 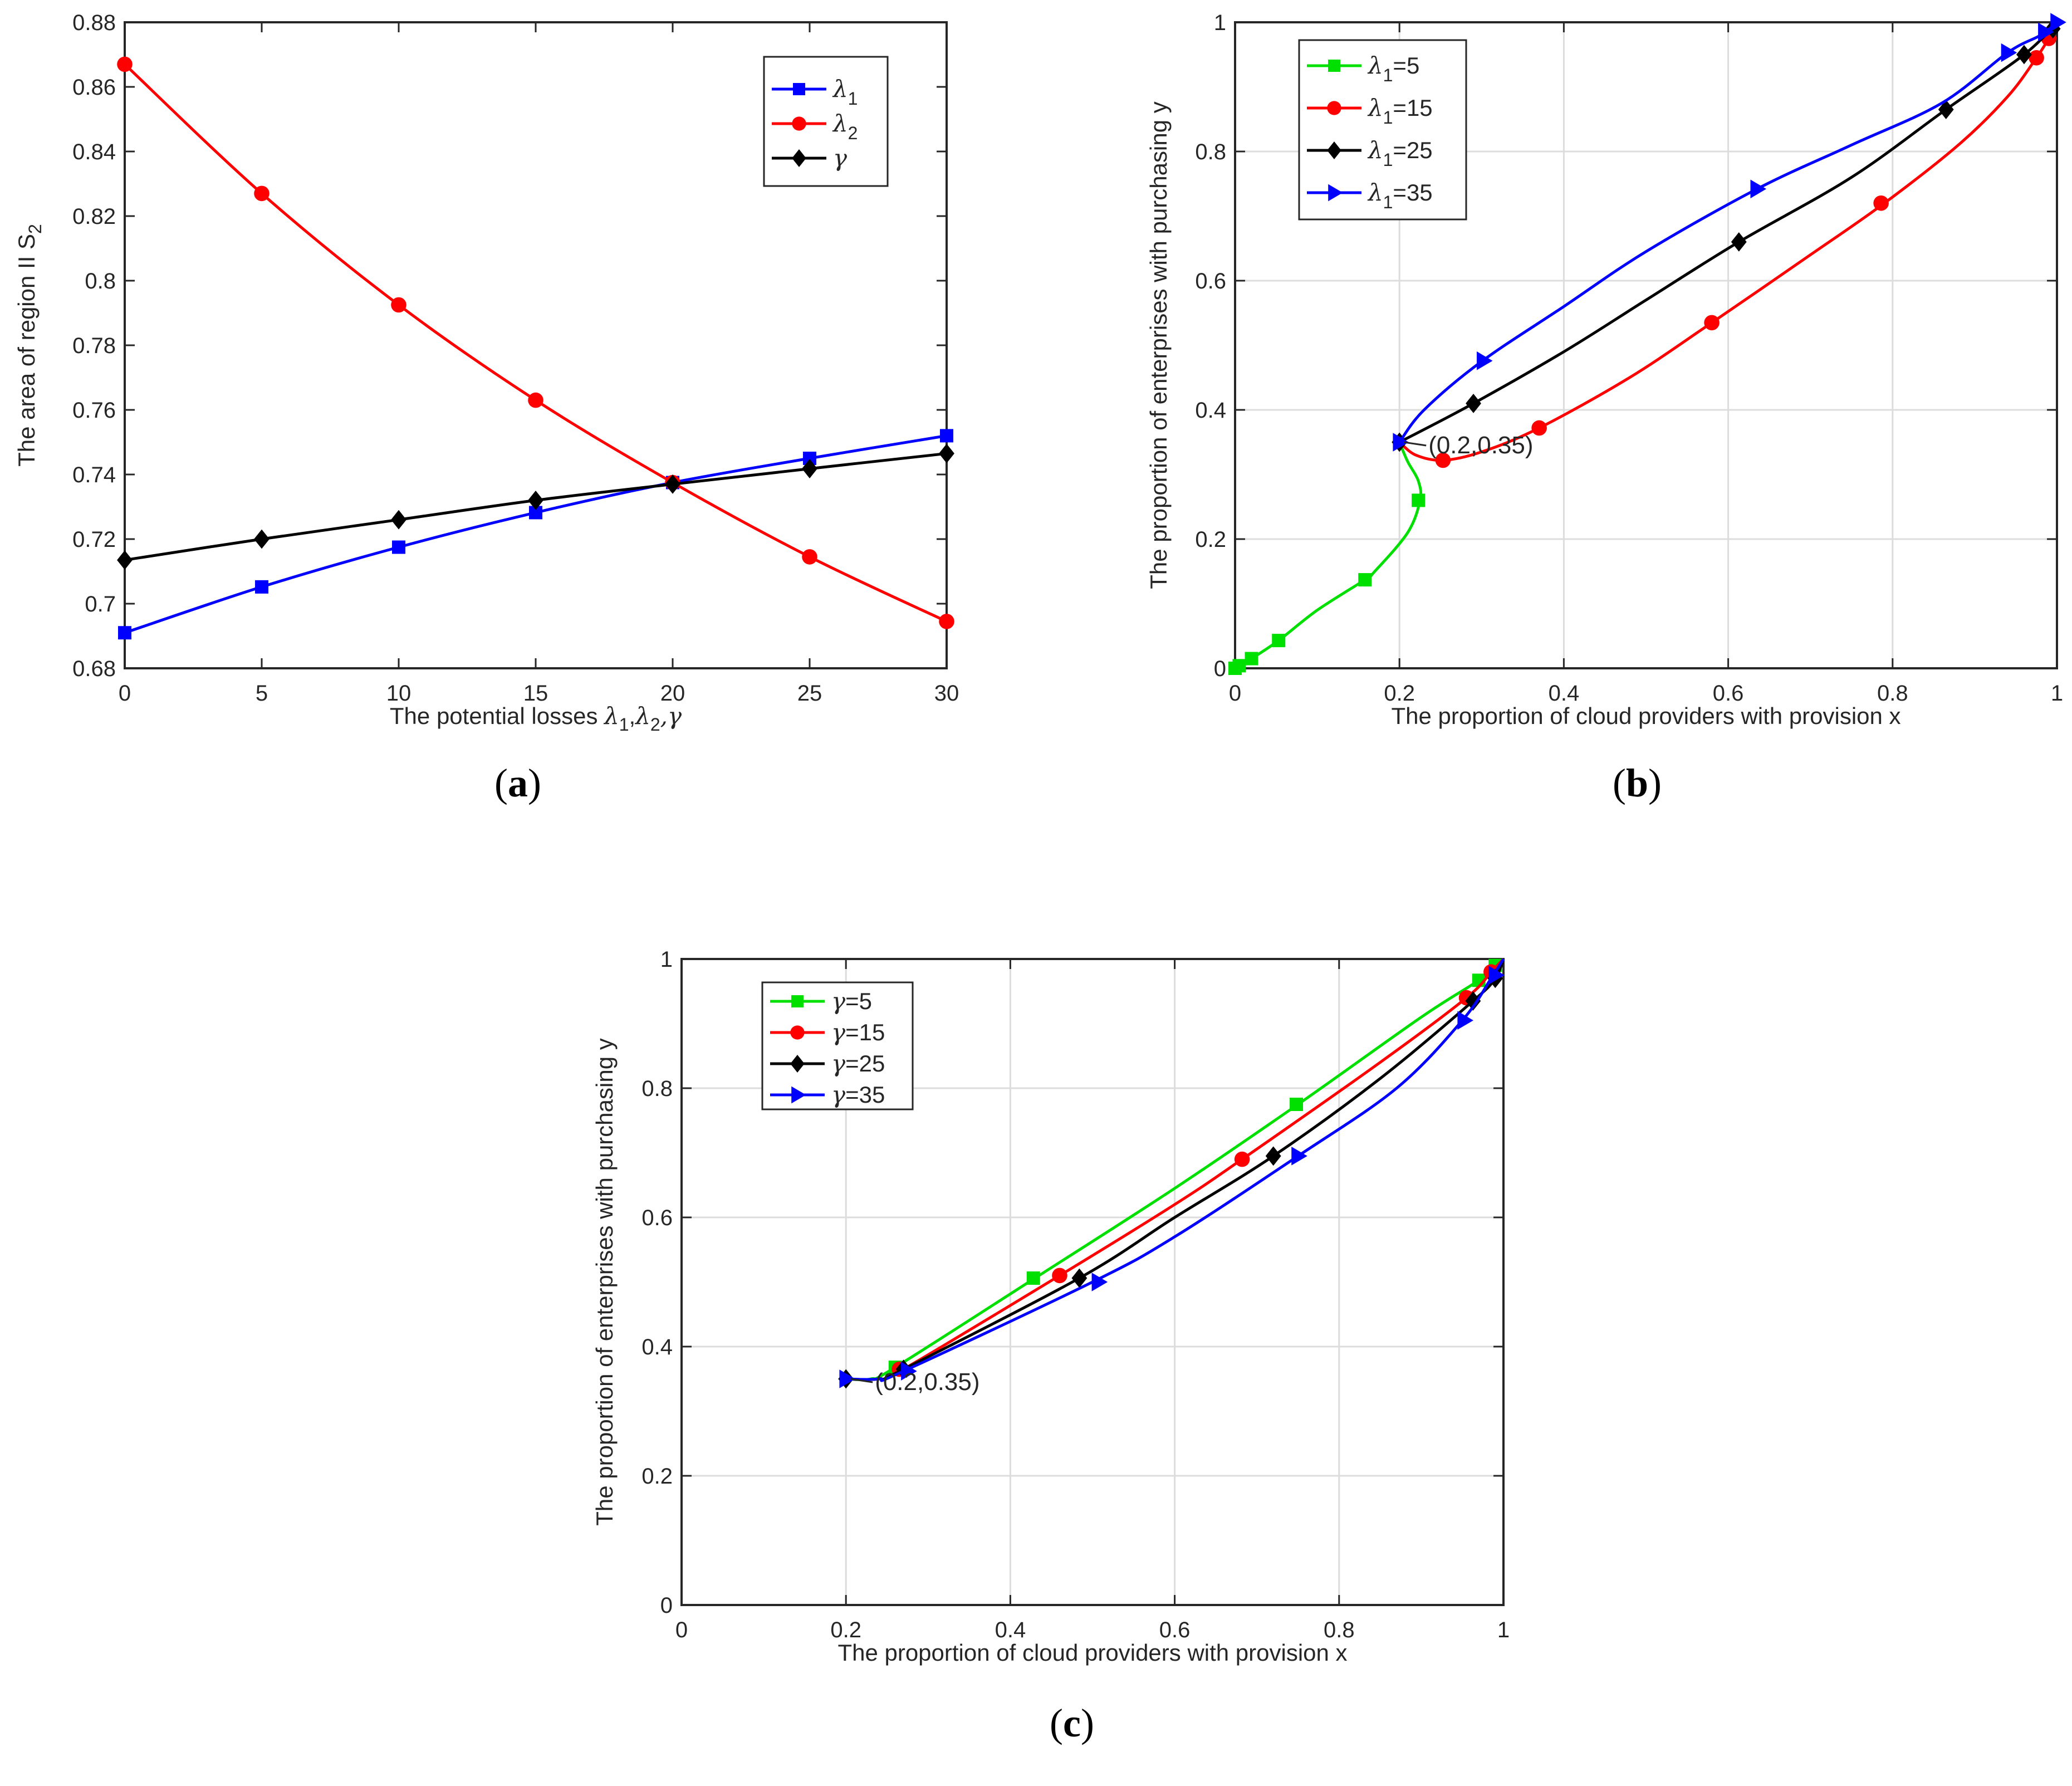 What do you see at coordinates (858, 1094) in the screenshot?
I see `legend-label: γ=35` at bounding box center [858, 1094].